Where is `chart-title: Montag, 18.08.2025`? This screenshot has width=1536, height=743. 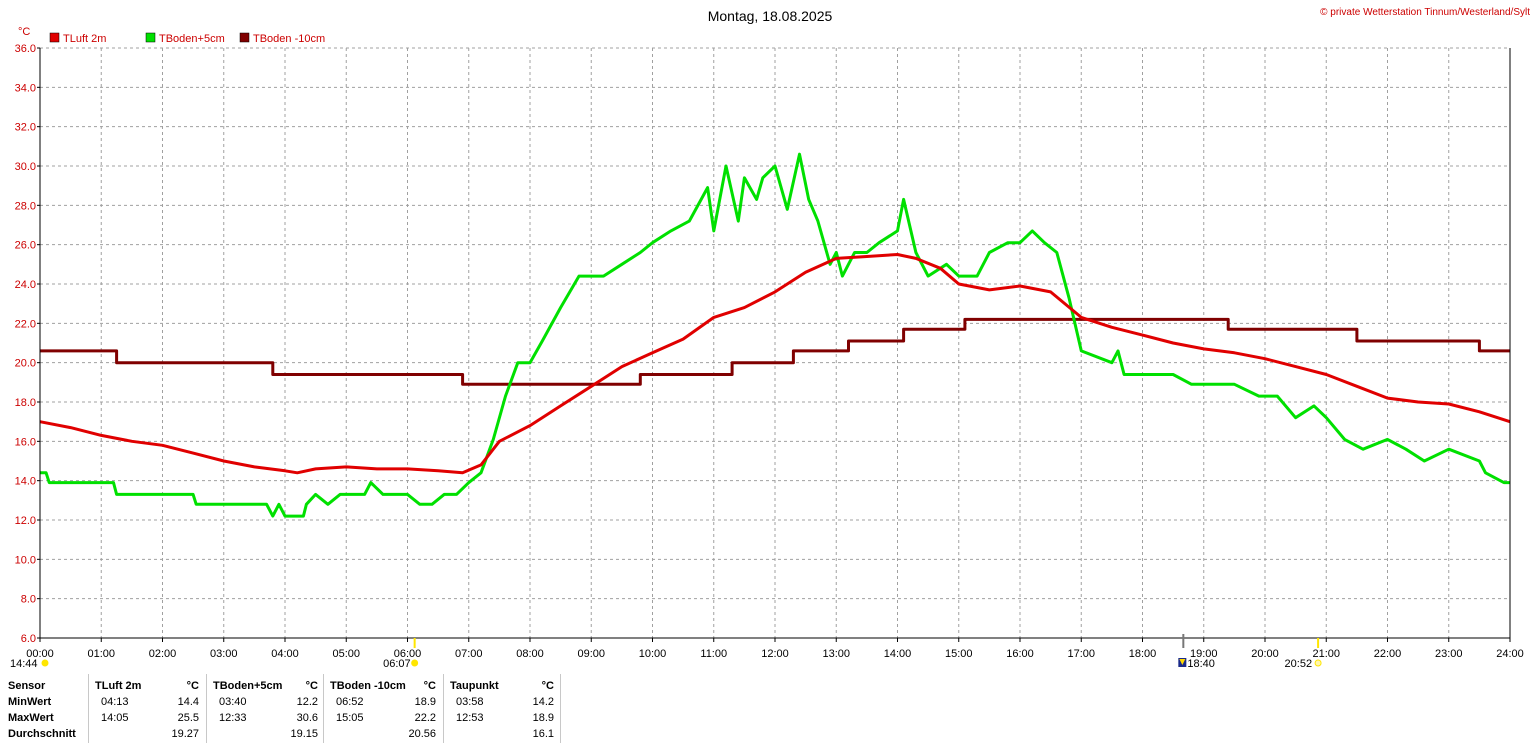
chart-title: Montag, 18.08.2025 is located at coordinates (770, 16).